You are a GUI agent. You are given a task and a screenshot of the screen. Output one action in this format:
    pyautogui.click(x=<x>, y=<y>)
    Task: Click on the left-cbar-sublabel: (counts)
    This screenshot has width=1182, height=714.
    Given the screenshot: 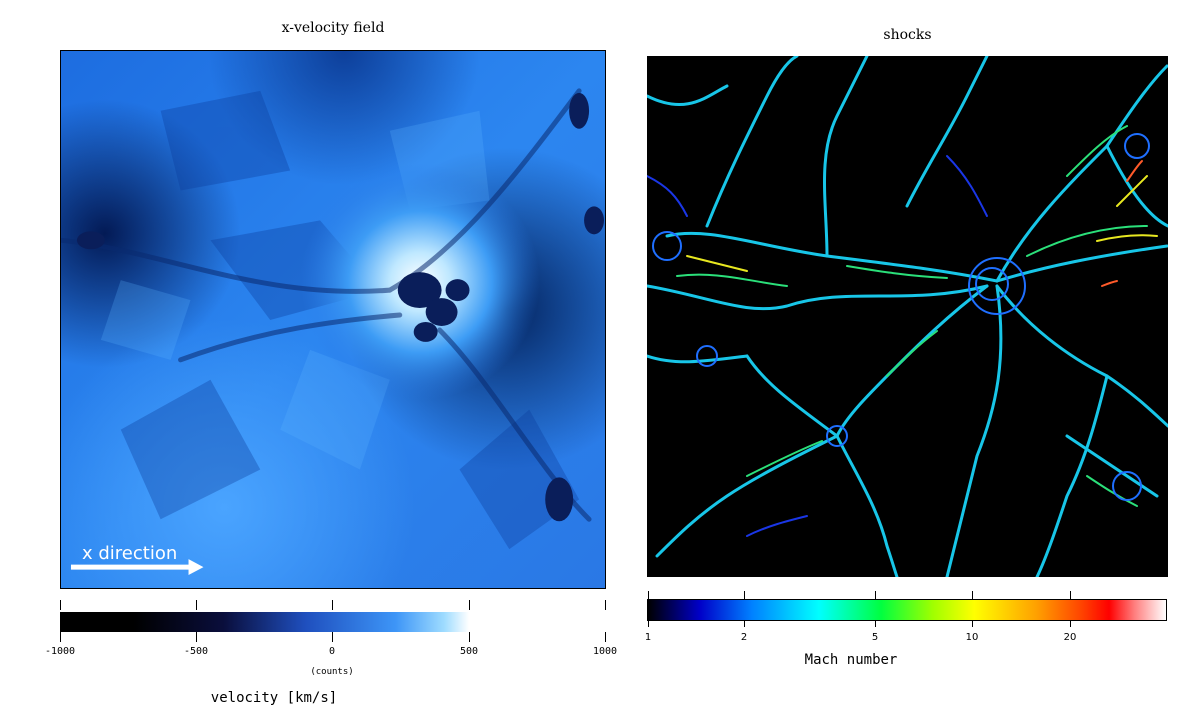 What is the action you would take?
    pyautogui.click(x=332, y=672)
    